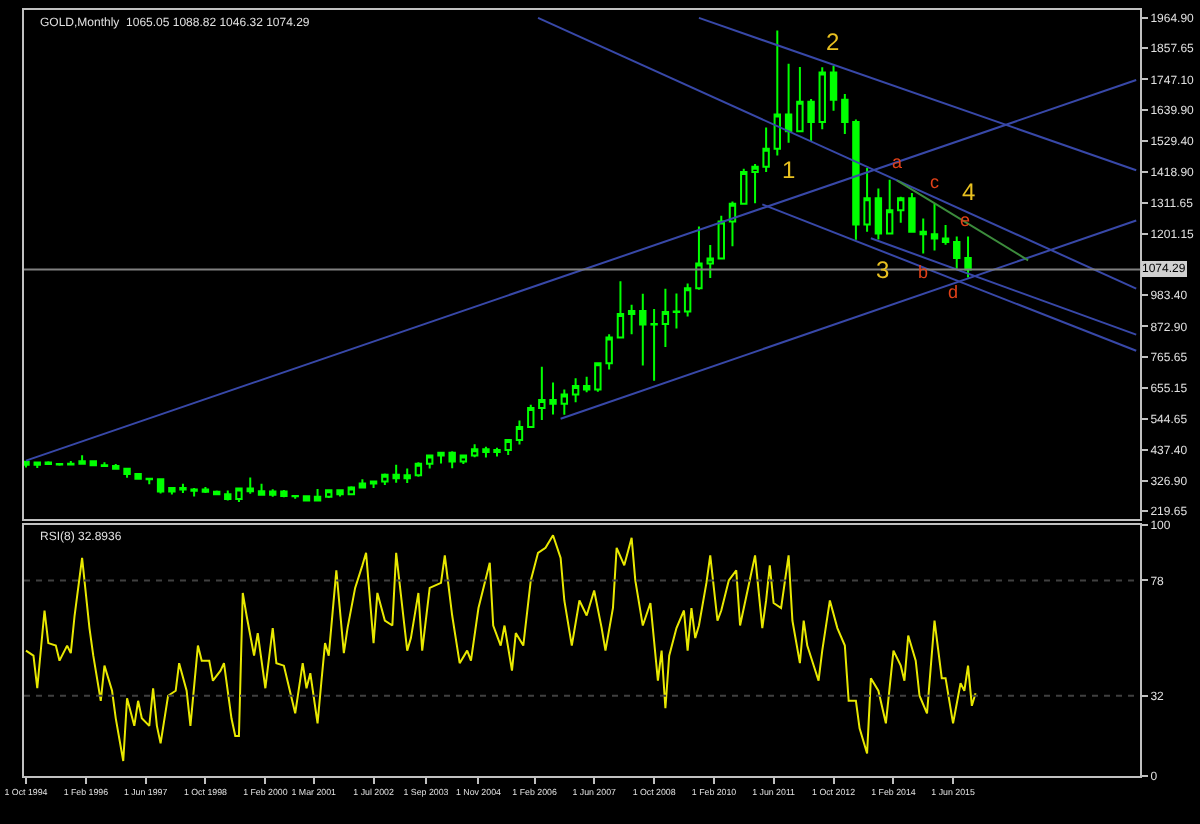  What do you see at coordinates (969, 192) in the screenshot?
I see `annotation: 4` at bounding box center [969, 192].